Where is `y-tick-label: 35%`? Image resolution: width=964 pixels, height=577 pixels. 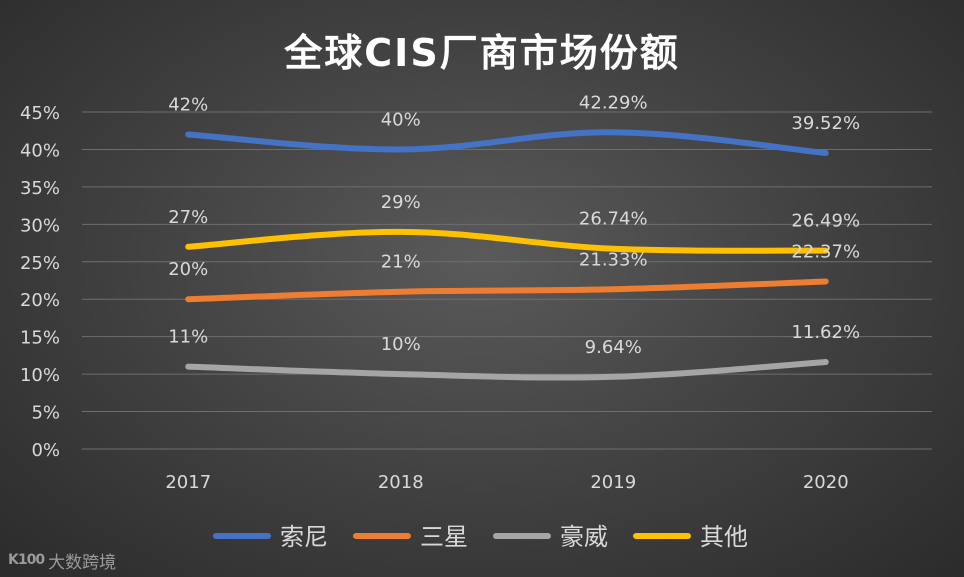 y-tick-label: 35% is located at coordinates (40, 188).